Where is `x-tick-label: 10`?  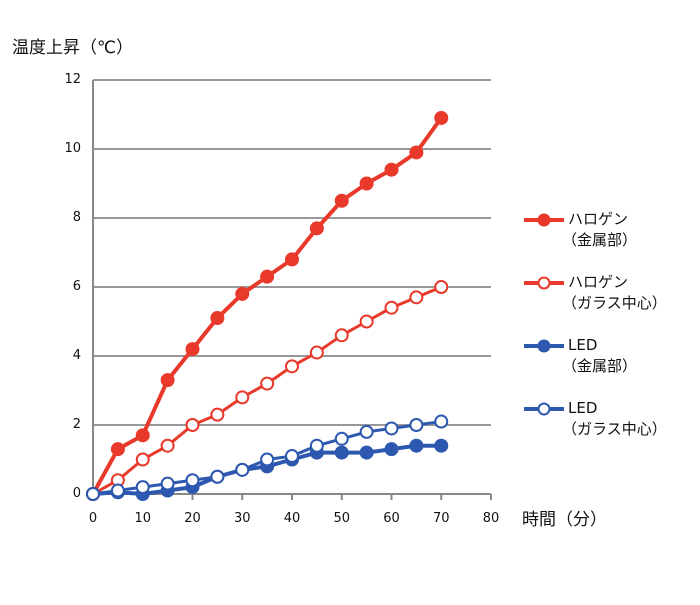
x-tick-label: 10 is located at coordinates (143, 518).